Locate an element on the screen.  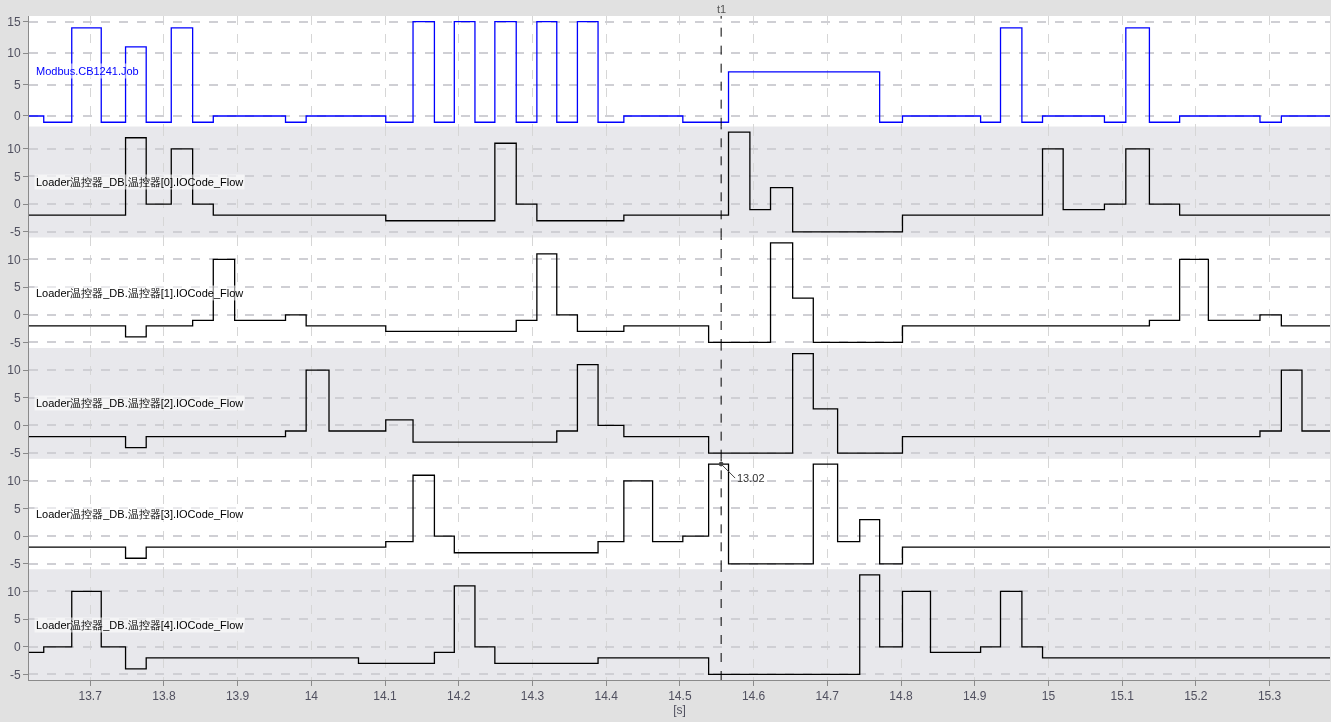
x-tick-label: 14.2 is located at coordinates (459, 696).